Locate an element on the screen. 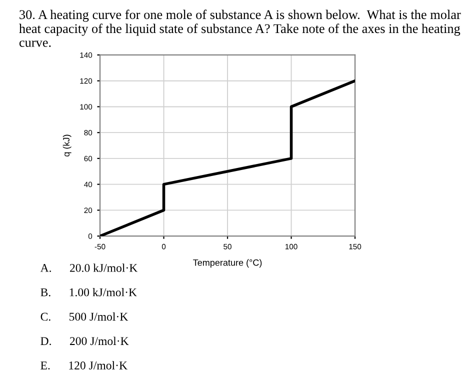 The image size is (474, 387). text: A. 20.0 kJ/mol·K is located at coordinates (89, 268).